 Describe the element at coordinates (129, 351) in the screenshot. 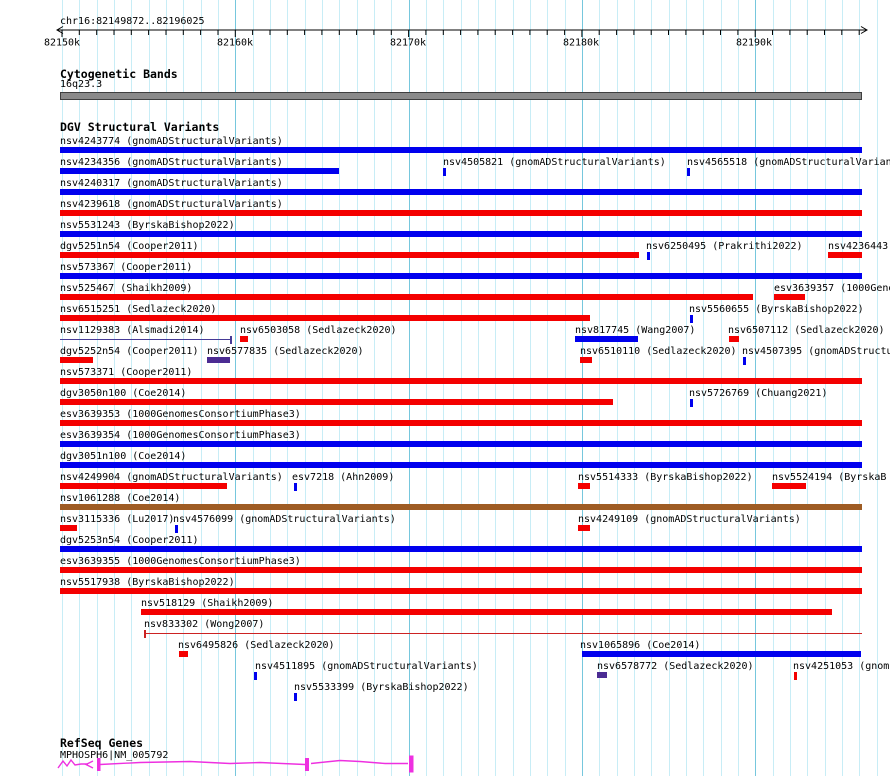

I see `variant-label: dgv5252n54 (Cooper2011)` at that location.